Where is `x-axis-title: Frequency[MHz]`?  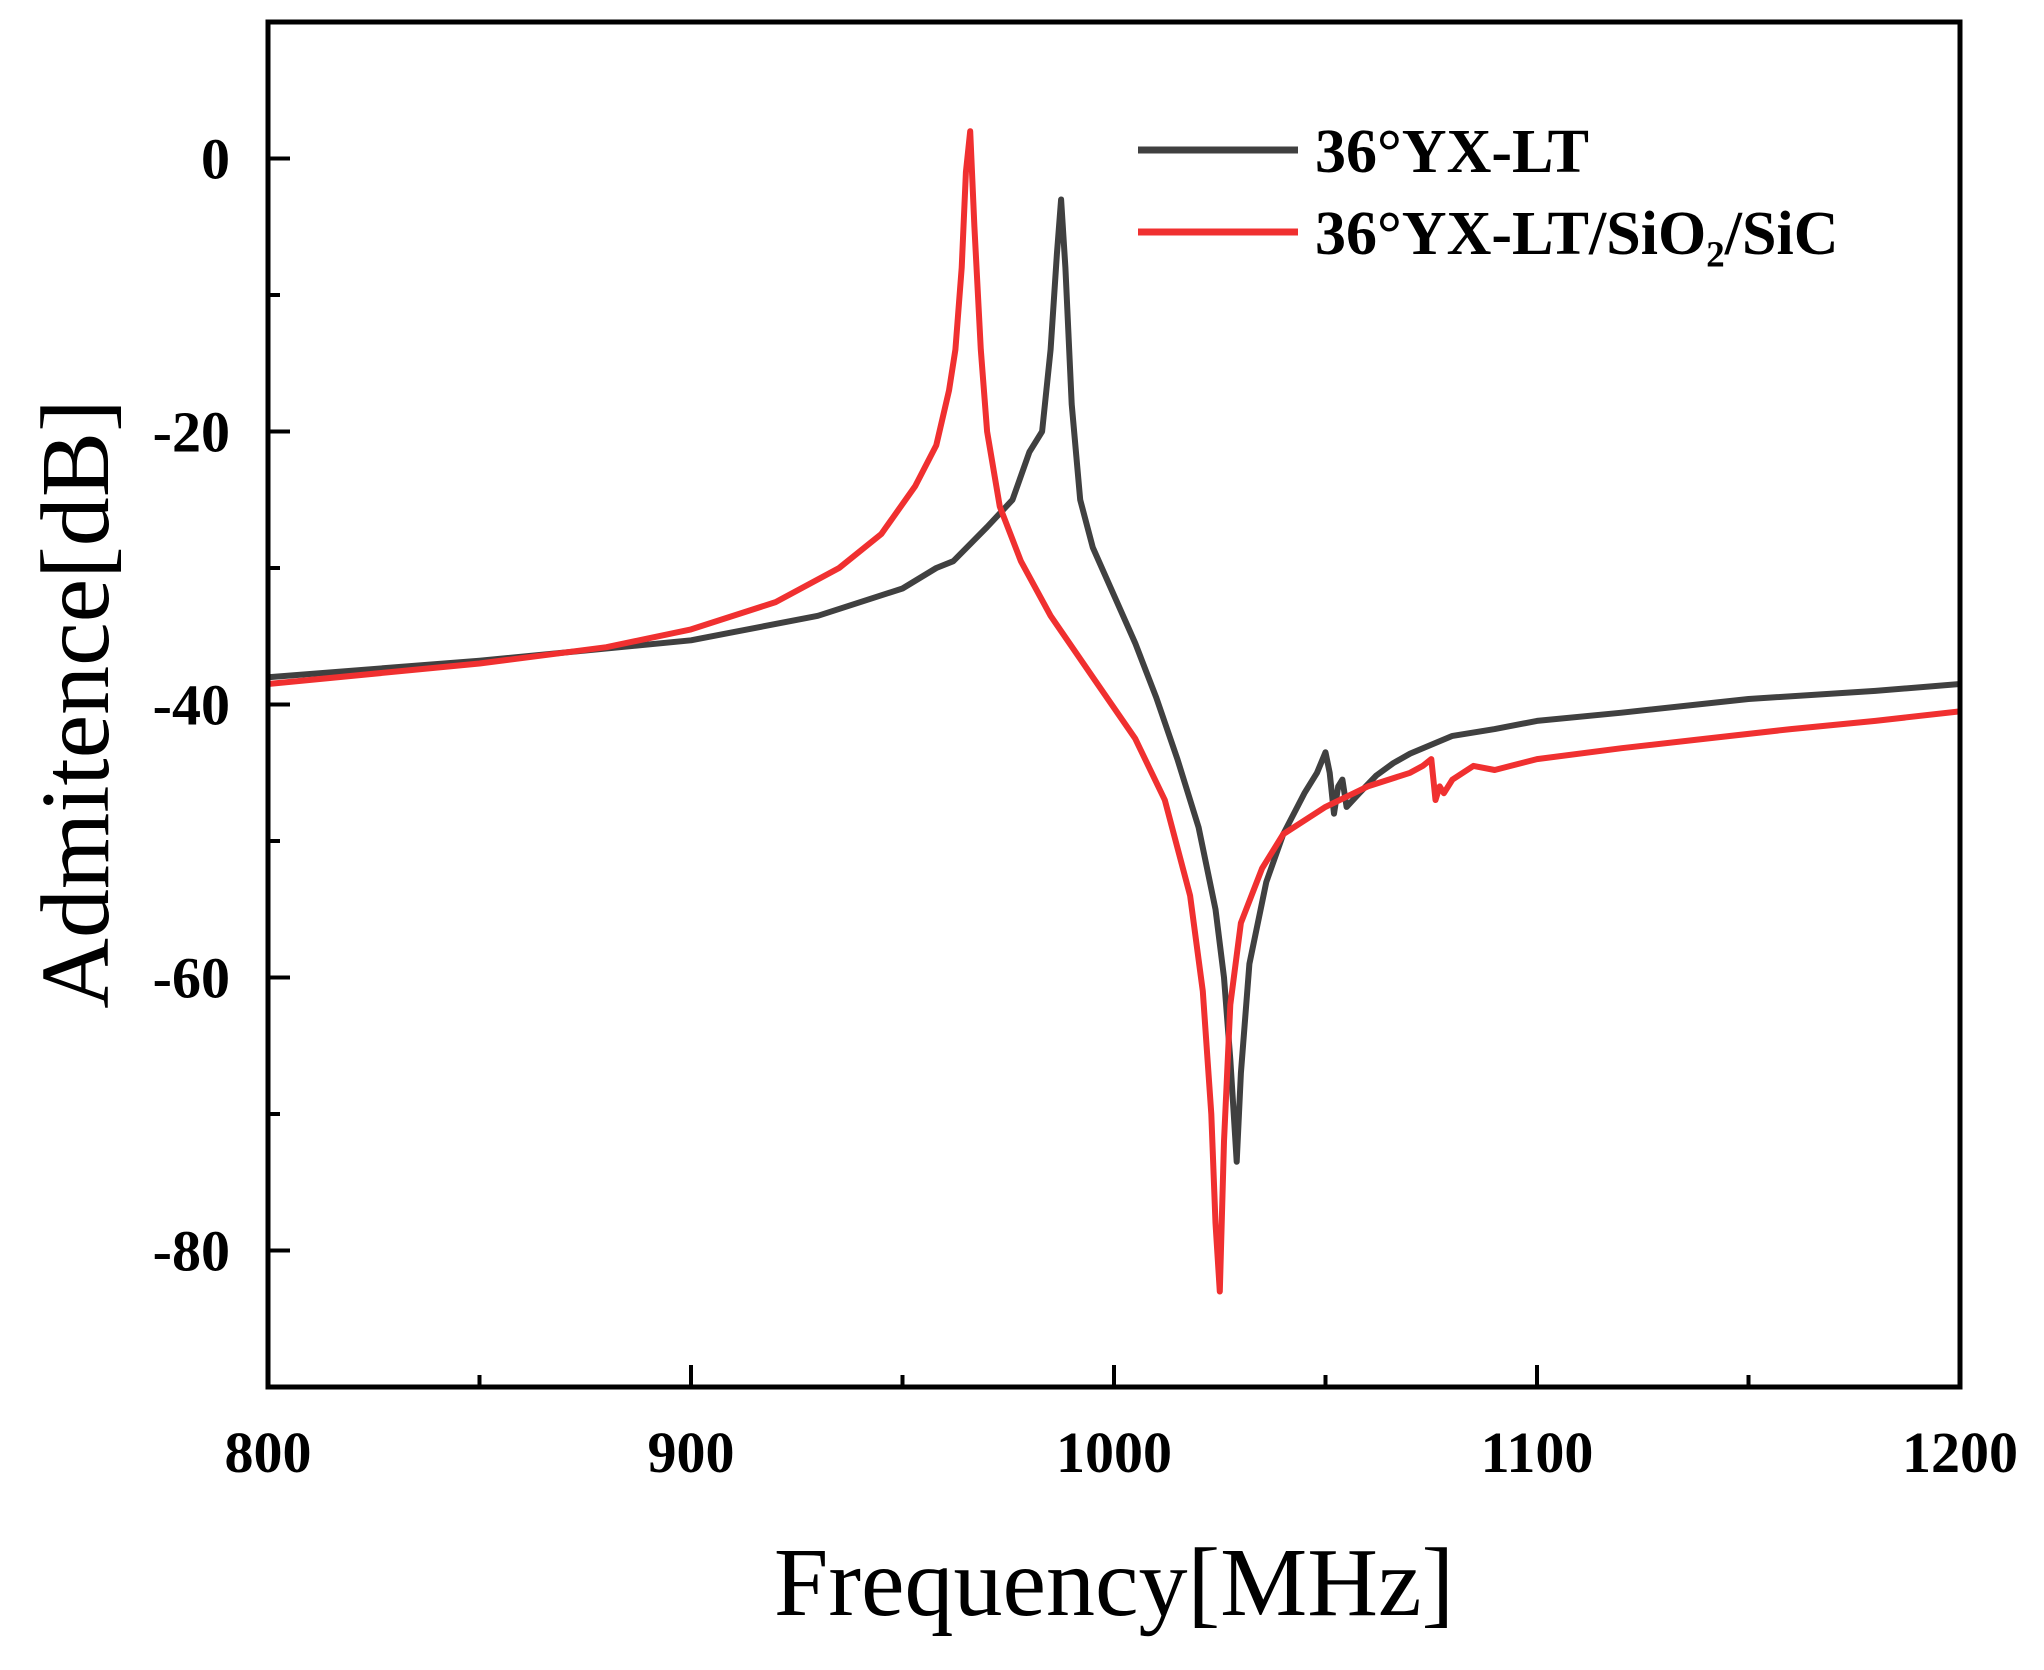 x-axis-title: Frequency[MHz] is located at coordinates (1114, 1583).